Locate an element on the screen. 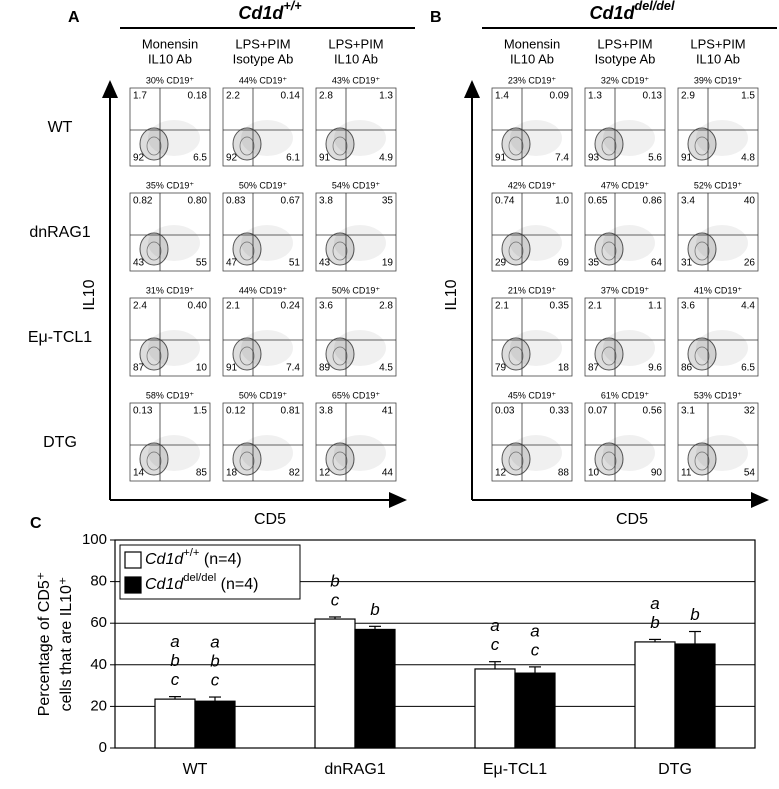 This screenshot has width=779, height=789. x-tick-label: Eμ-TCL1 is located at coordinates (515, 769).